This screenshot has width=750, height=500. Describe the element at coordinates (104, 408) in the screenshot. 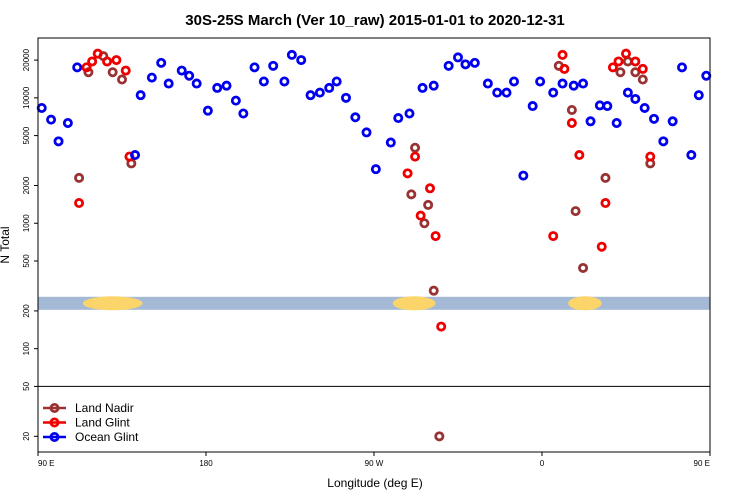

I see `legend-label-land-nadir: Land Nadir` at that location.